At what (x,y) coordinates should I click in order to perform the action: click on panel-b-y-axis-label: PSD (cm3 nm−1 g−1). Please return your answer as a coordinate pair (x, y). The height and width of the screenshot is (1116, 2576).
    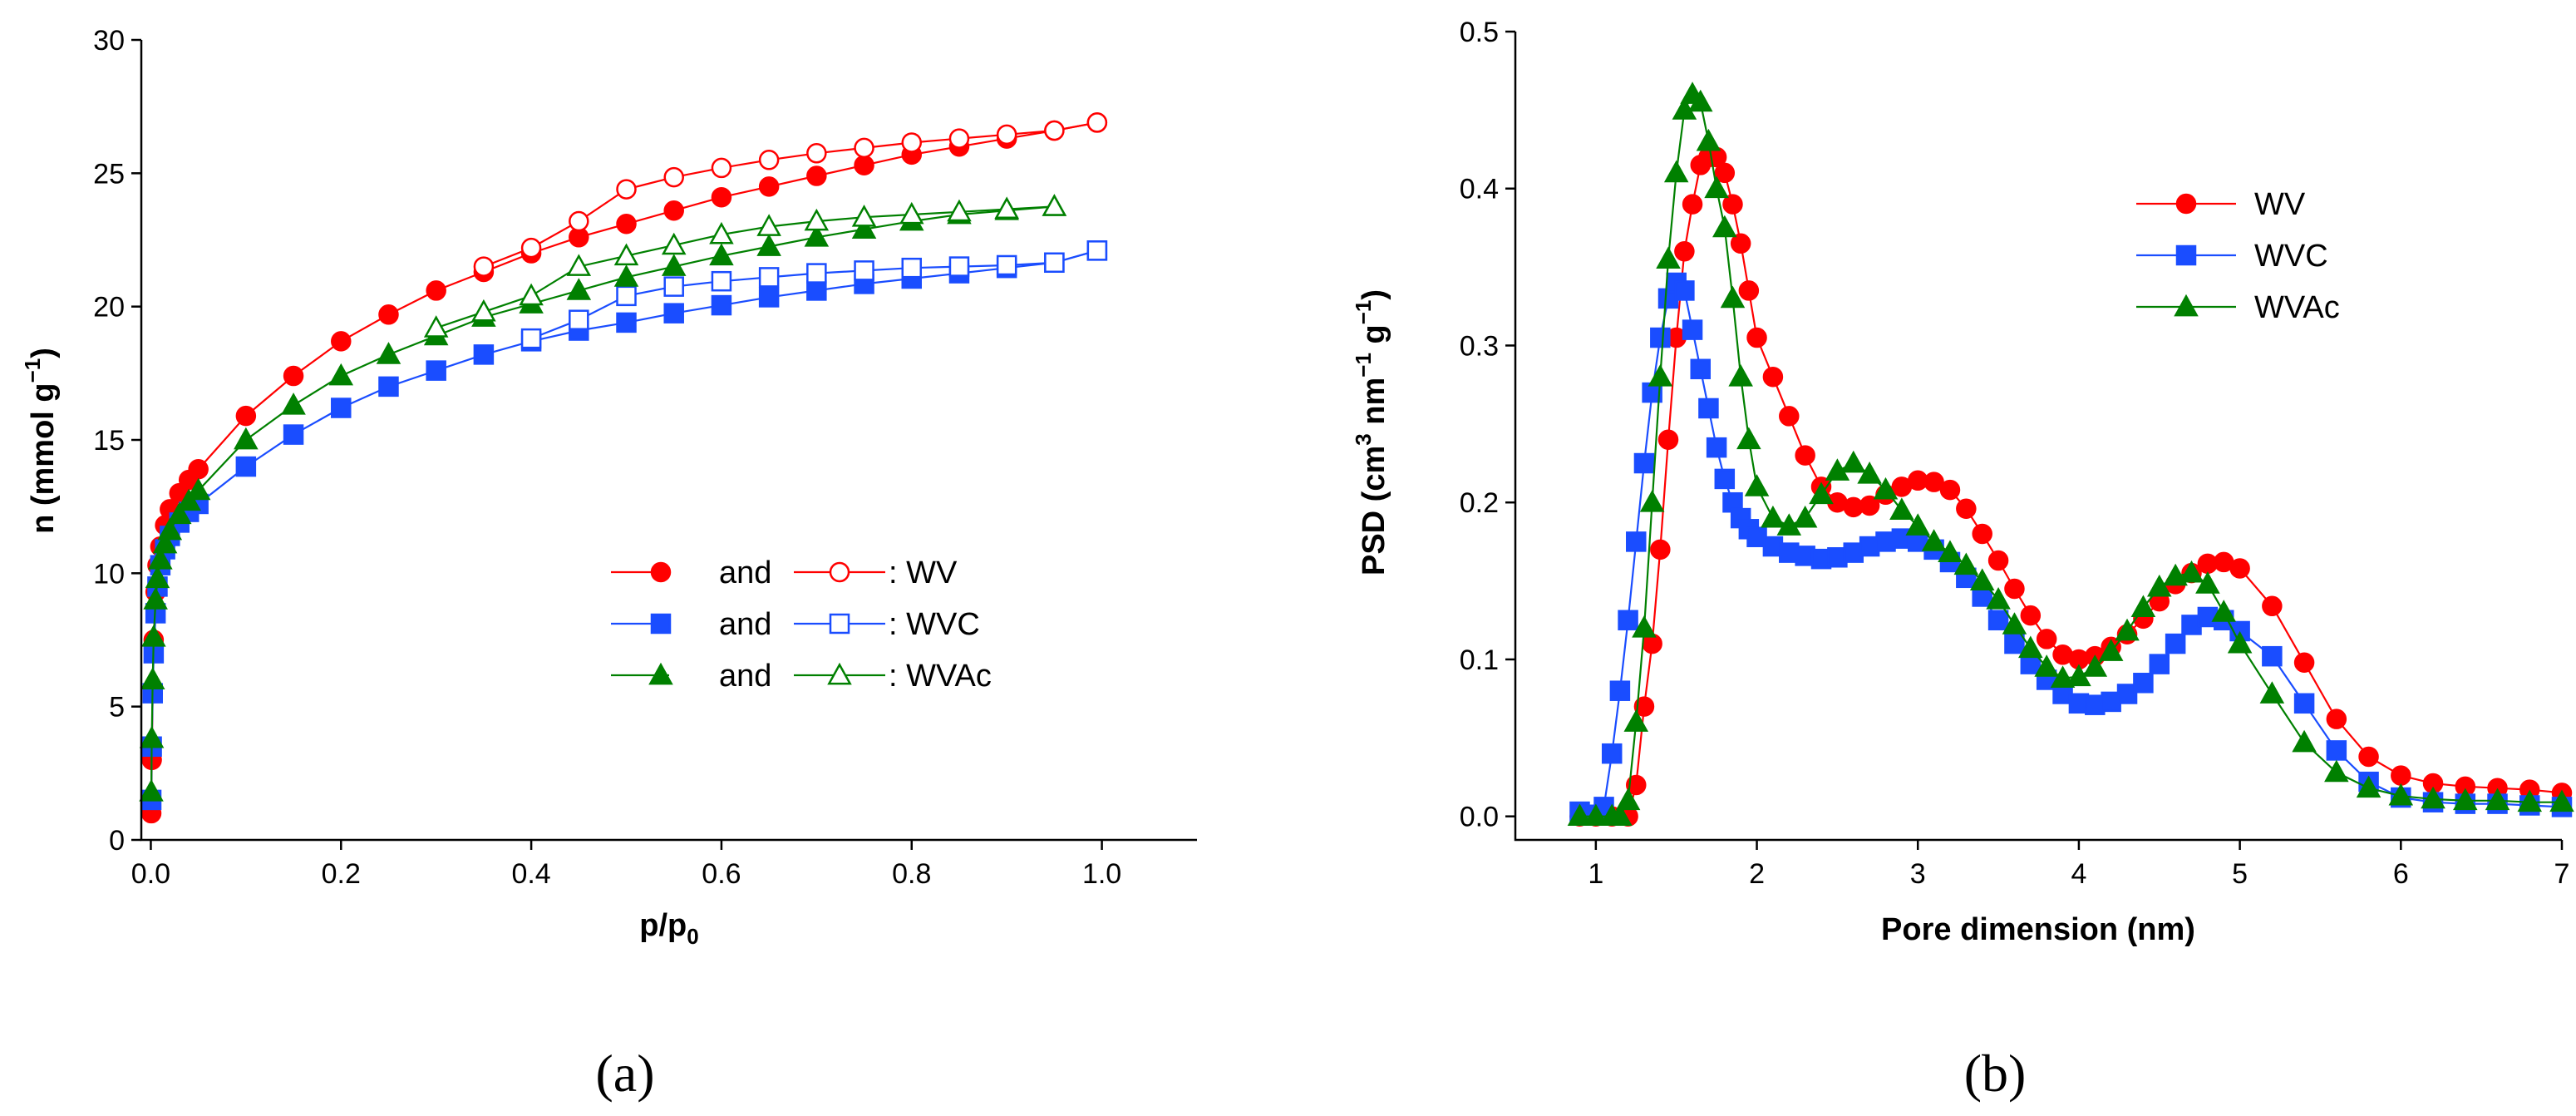
    Looking at the image, I should click on (1371, 432).